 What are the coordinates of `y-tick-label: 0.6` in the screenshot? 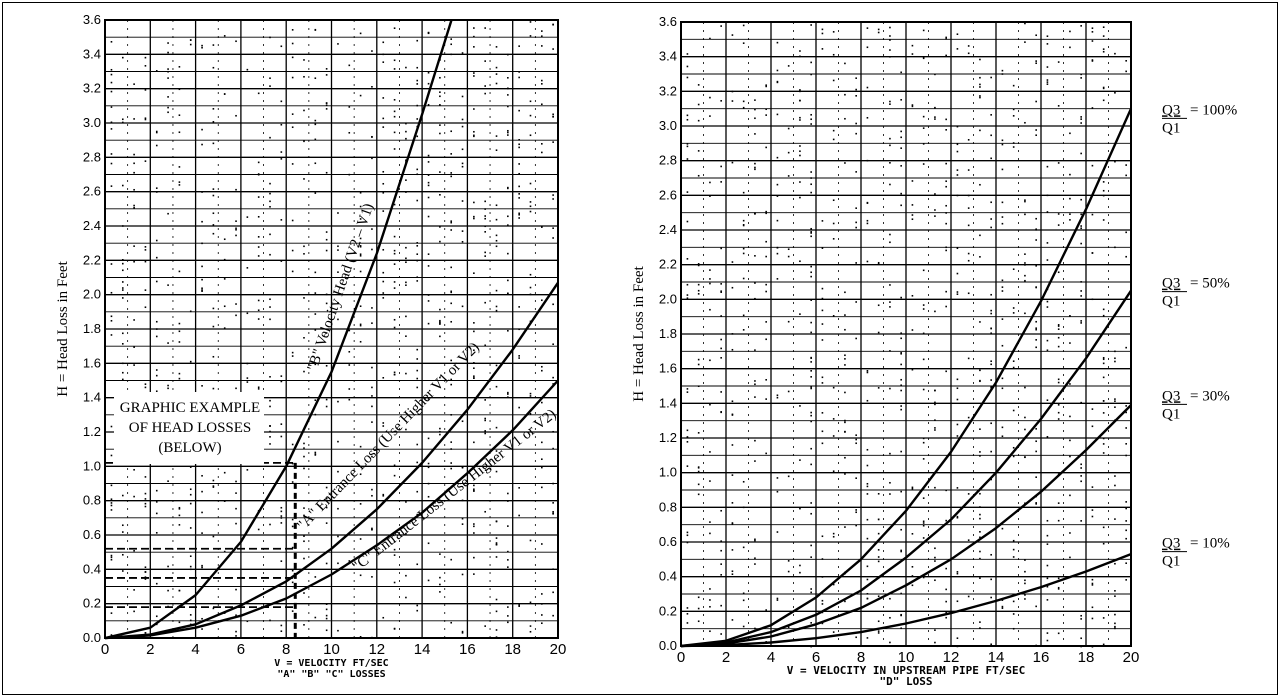 It's located at (92, 534).